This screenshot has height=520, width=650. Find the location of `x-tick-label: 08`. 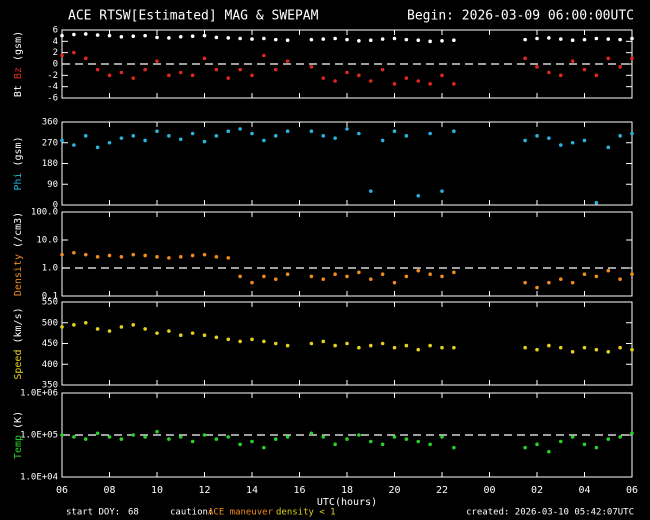

x-tick-label: 08 is located at coordinates (109, 490).